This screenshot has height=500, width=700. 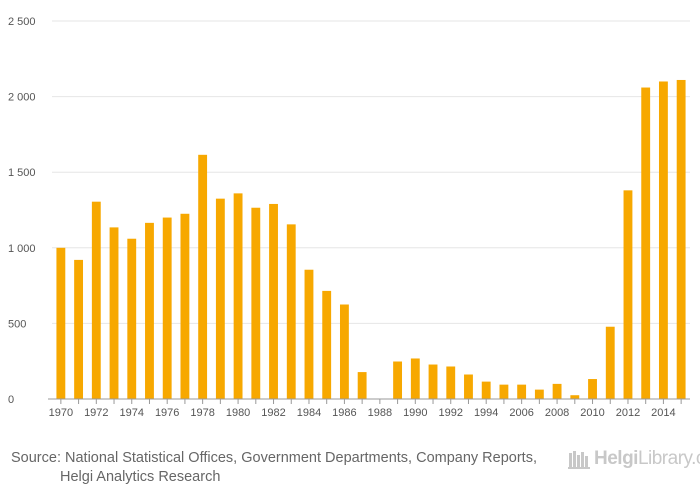 What do you see at coordinates (539, 394) in the screenshot?
I see `bar-2007` at bounding box center [539, 394].